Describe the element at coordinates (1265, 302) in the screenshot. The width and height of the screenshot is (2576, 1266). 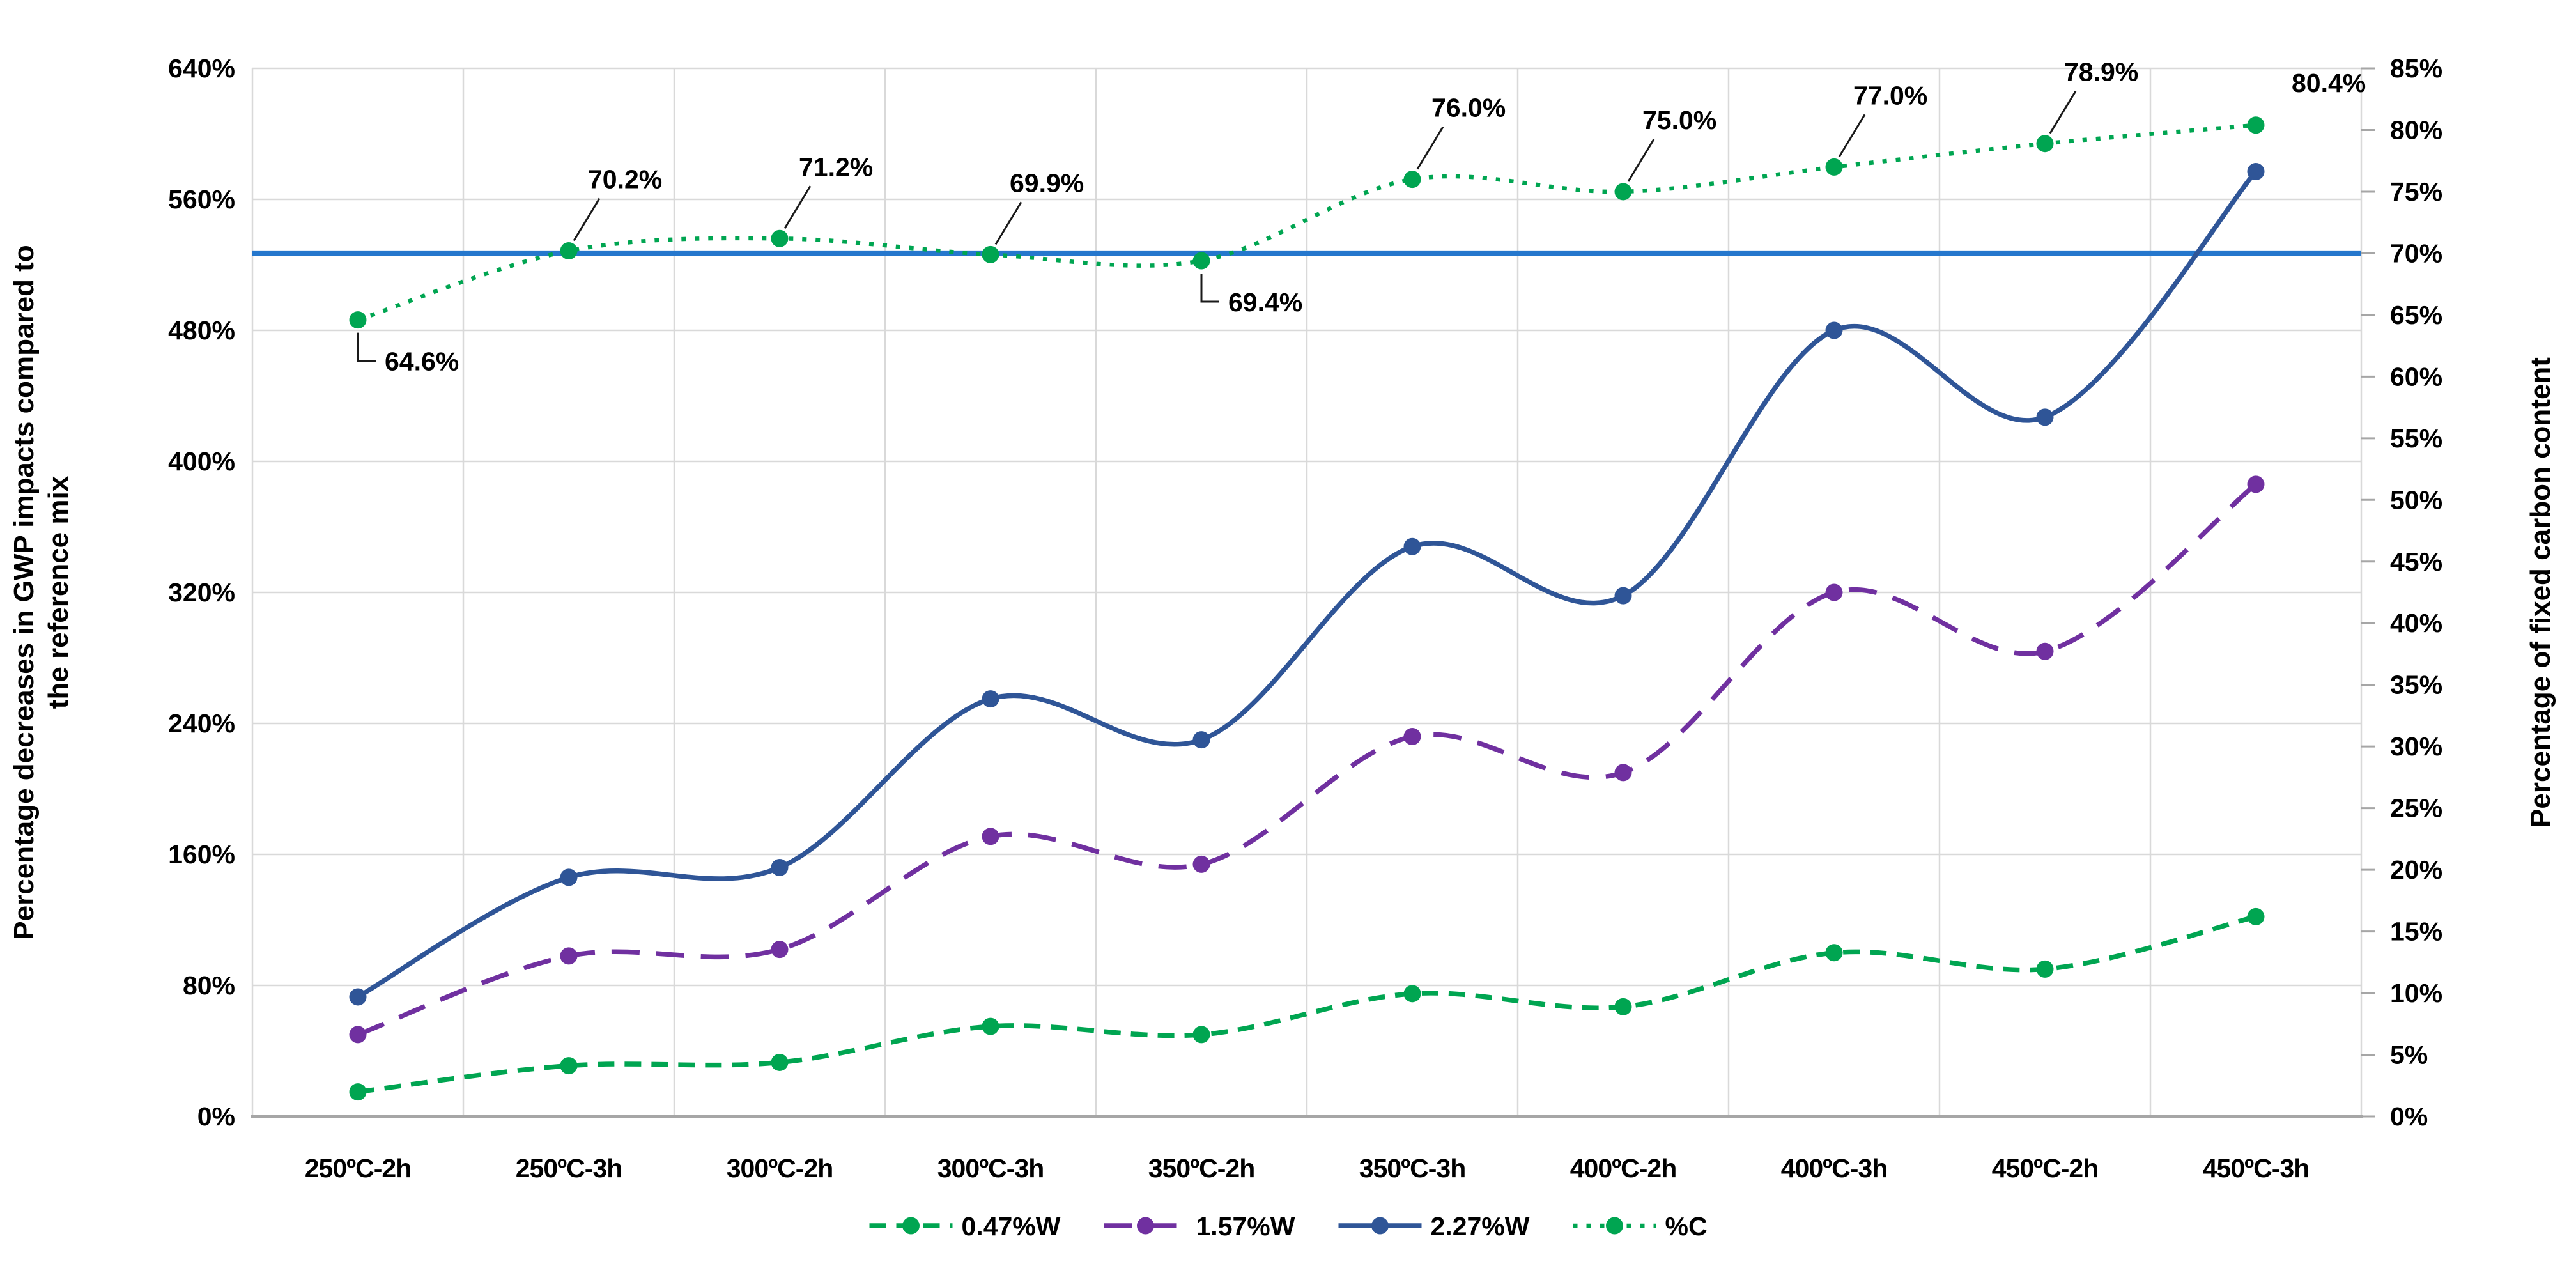
I see `data-label: 69.4%` at that location.